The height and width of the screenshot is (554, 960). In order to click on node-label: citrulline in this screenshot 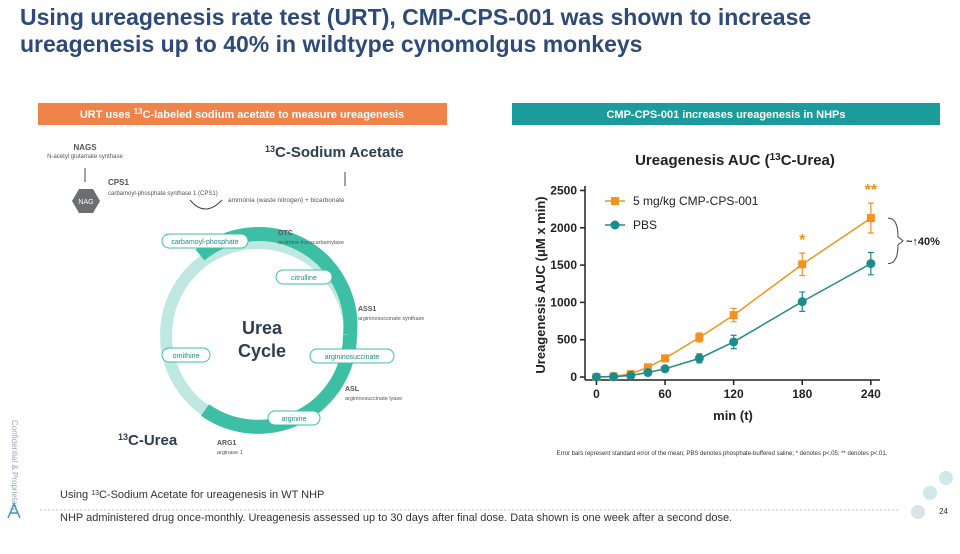, I will do `click(304, 278)`.